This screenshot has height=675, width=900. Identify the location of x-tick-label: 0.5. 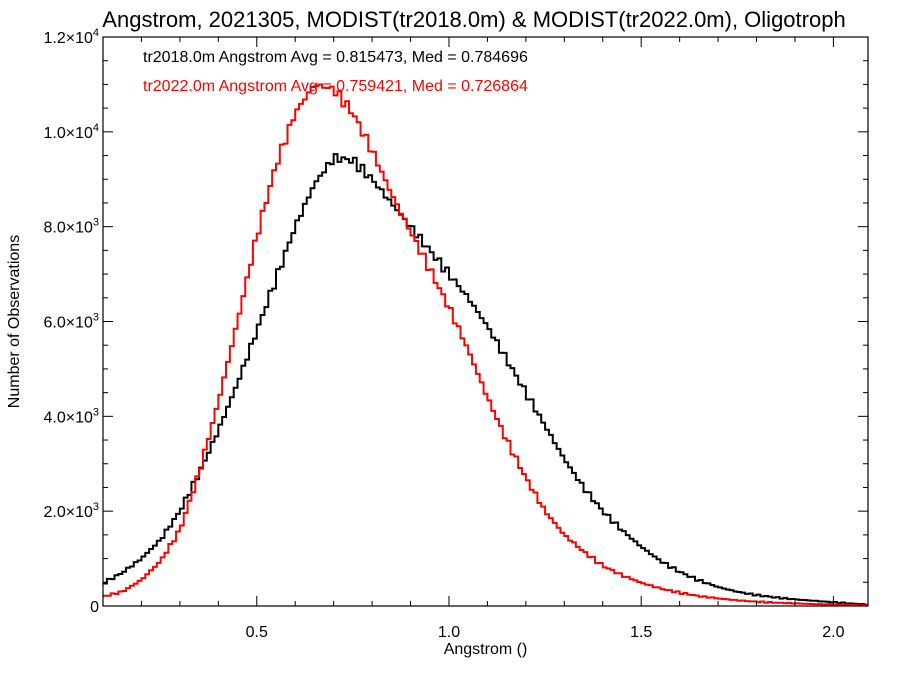
(257, 632).